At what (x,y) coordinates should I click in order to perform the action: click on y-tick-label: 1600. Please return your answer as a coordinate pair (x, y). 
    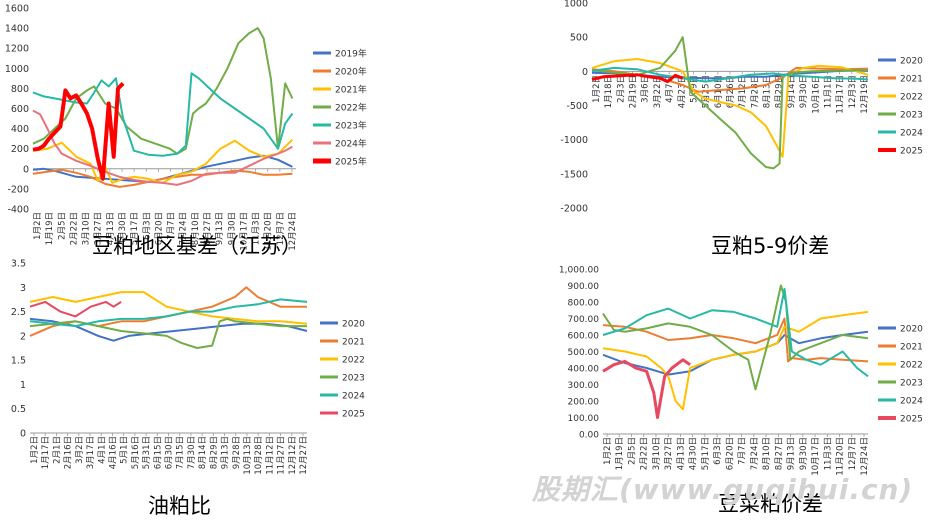
    Looking at the image, I should click on (17, 9).